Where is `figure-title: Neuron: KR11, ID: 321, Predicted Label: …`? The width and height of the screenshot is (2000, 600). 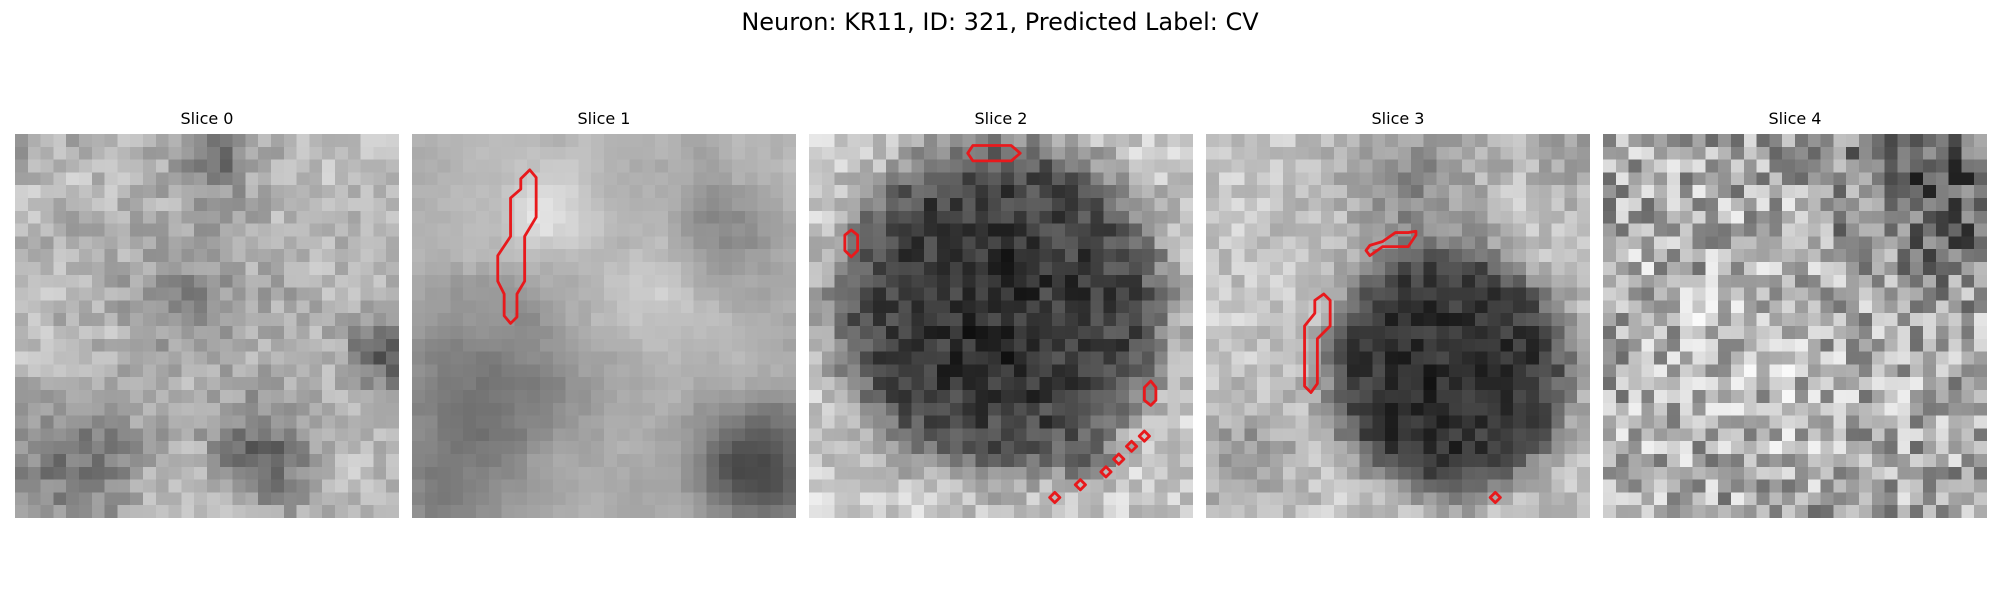 figure-title: Neuron: KR11, ID: 321, Predicted Label: … is located at coordinates (1000, 22).